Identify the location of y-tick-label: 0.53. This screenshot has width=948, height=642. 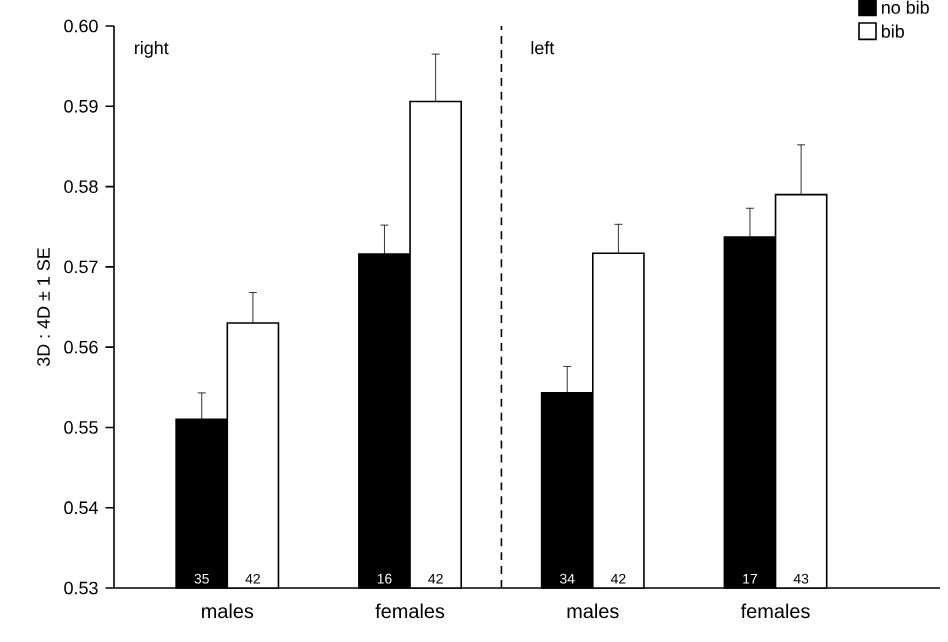
(81, 588).